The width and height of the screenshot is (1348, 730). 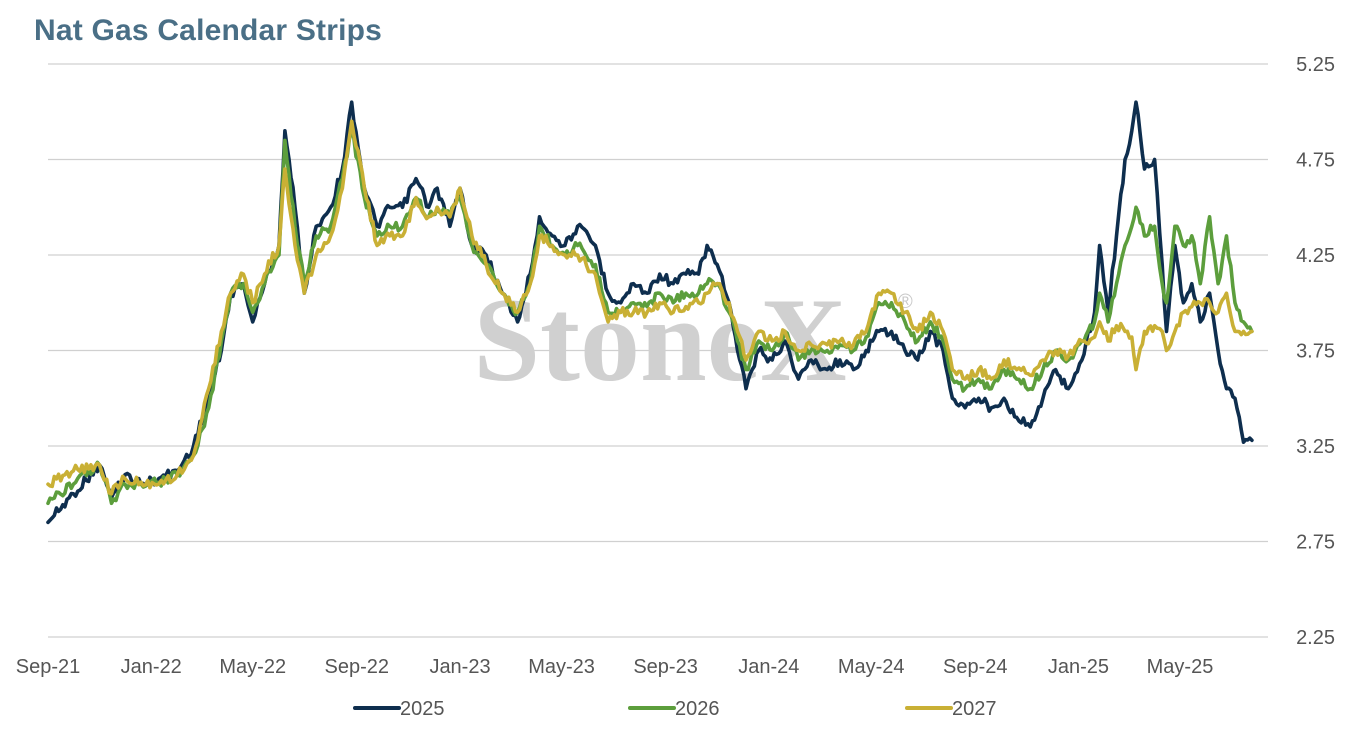 I want to click on y-tick-label: 2.75, so click(x=1315, y=543).